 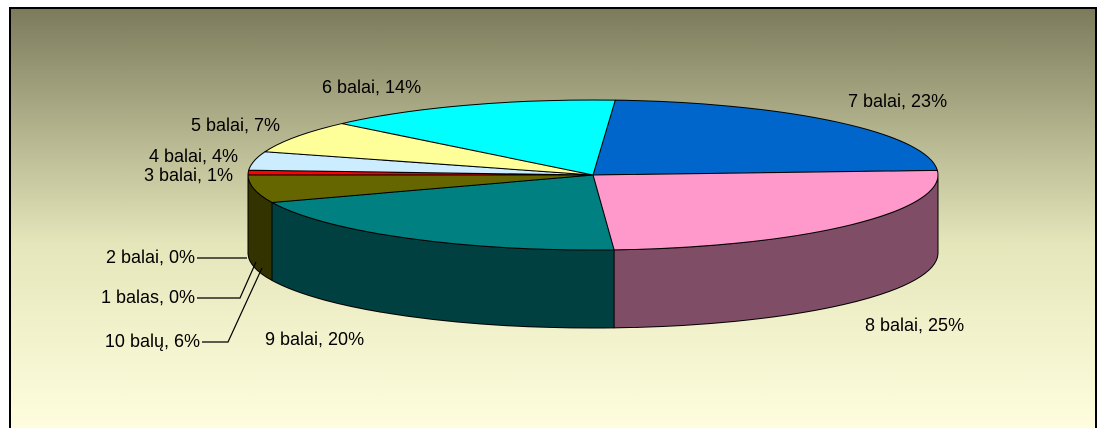 I want to click on data-label: 2 balai, 0%, so click(x=150, y=257).